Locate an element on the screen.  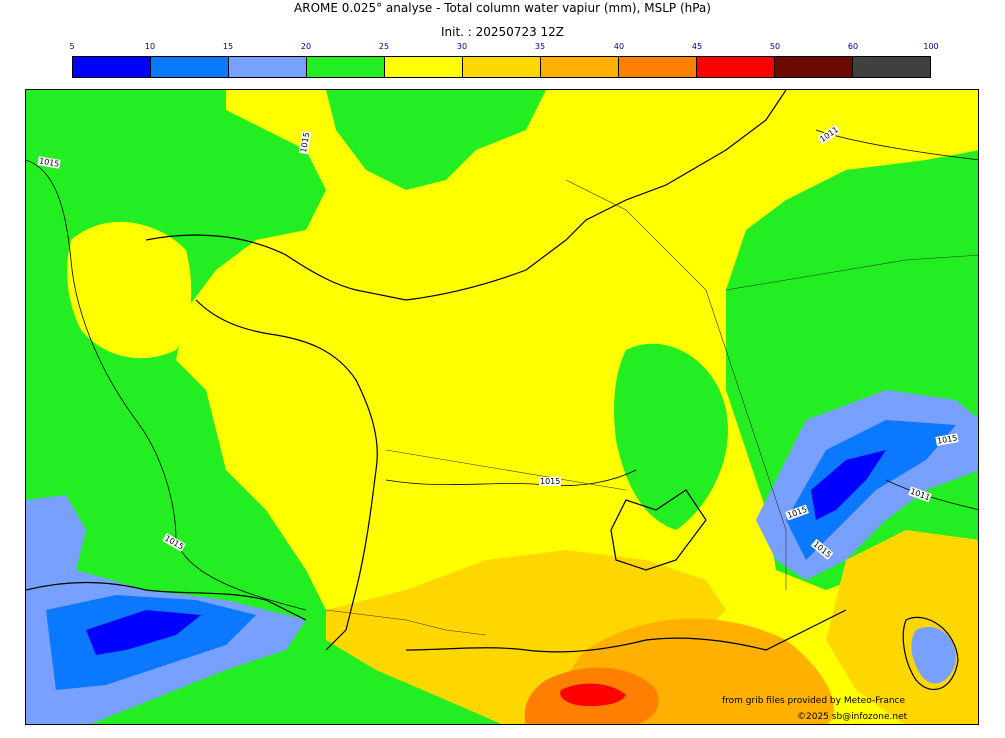
colorbar-tick-label: 5 is located at coordinates (72, 46).